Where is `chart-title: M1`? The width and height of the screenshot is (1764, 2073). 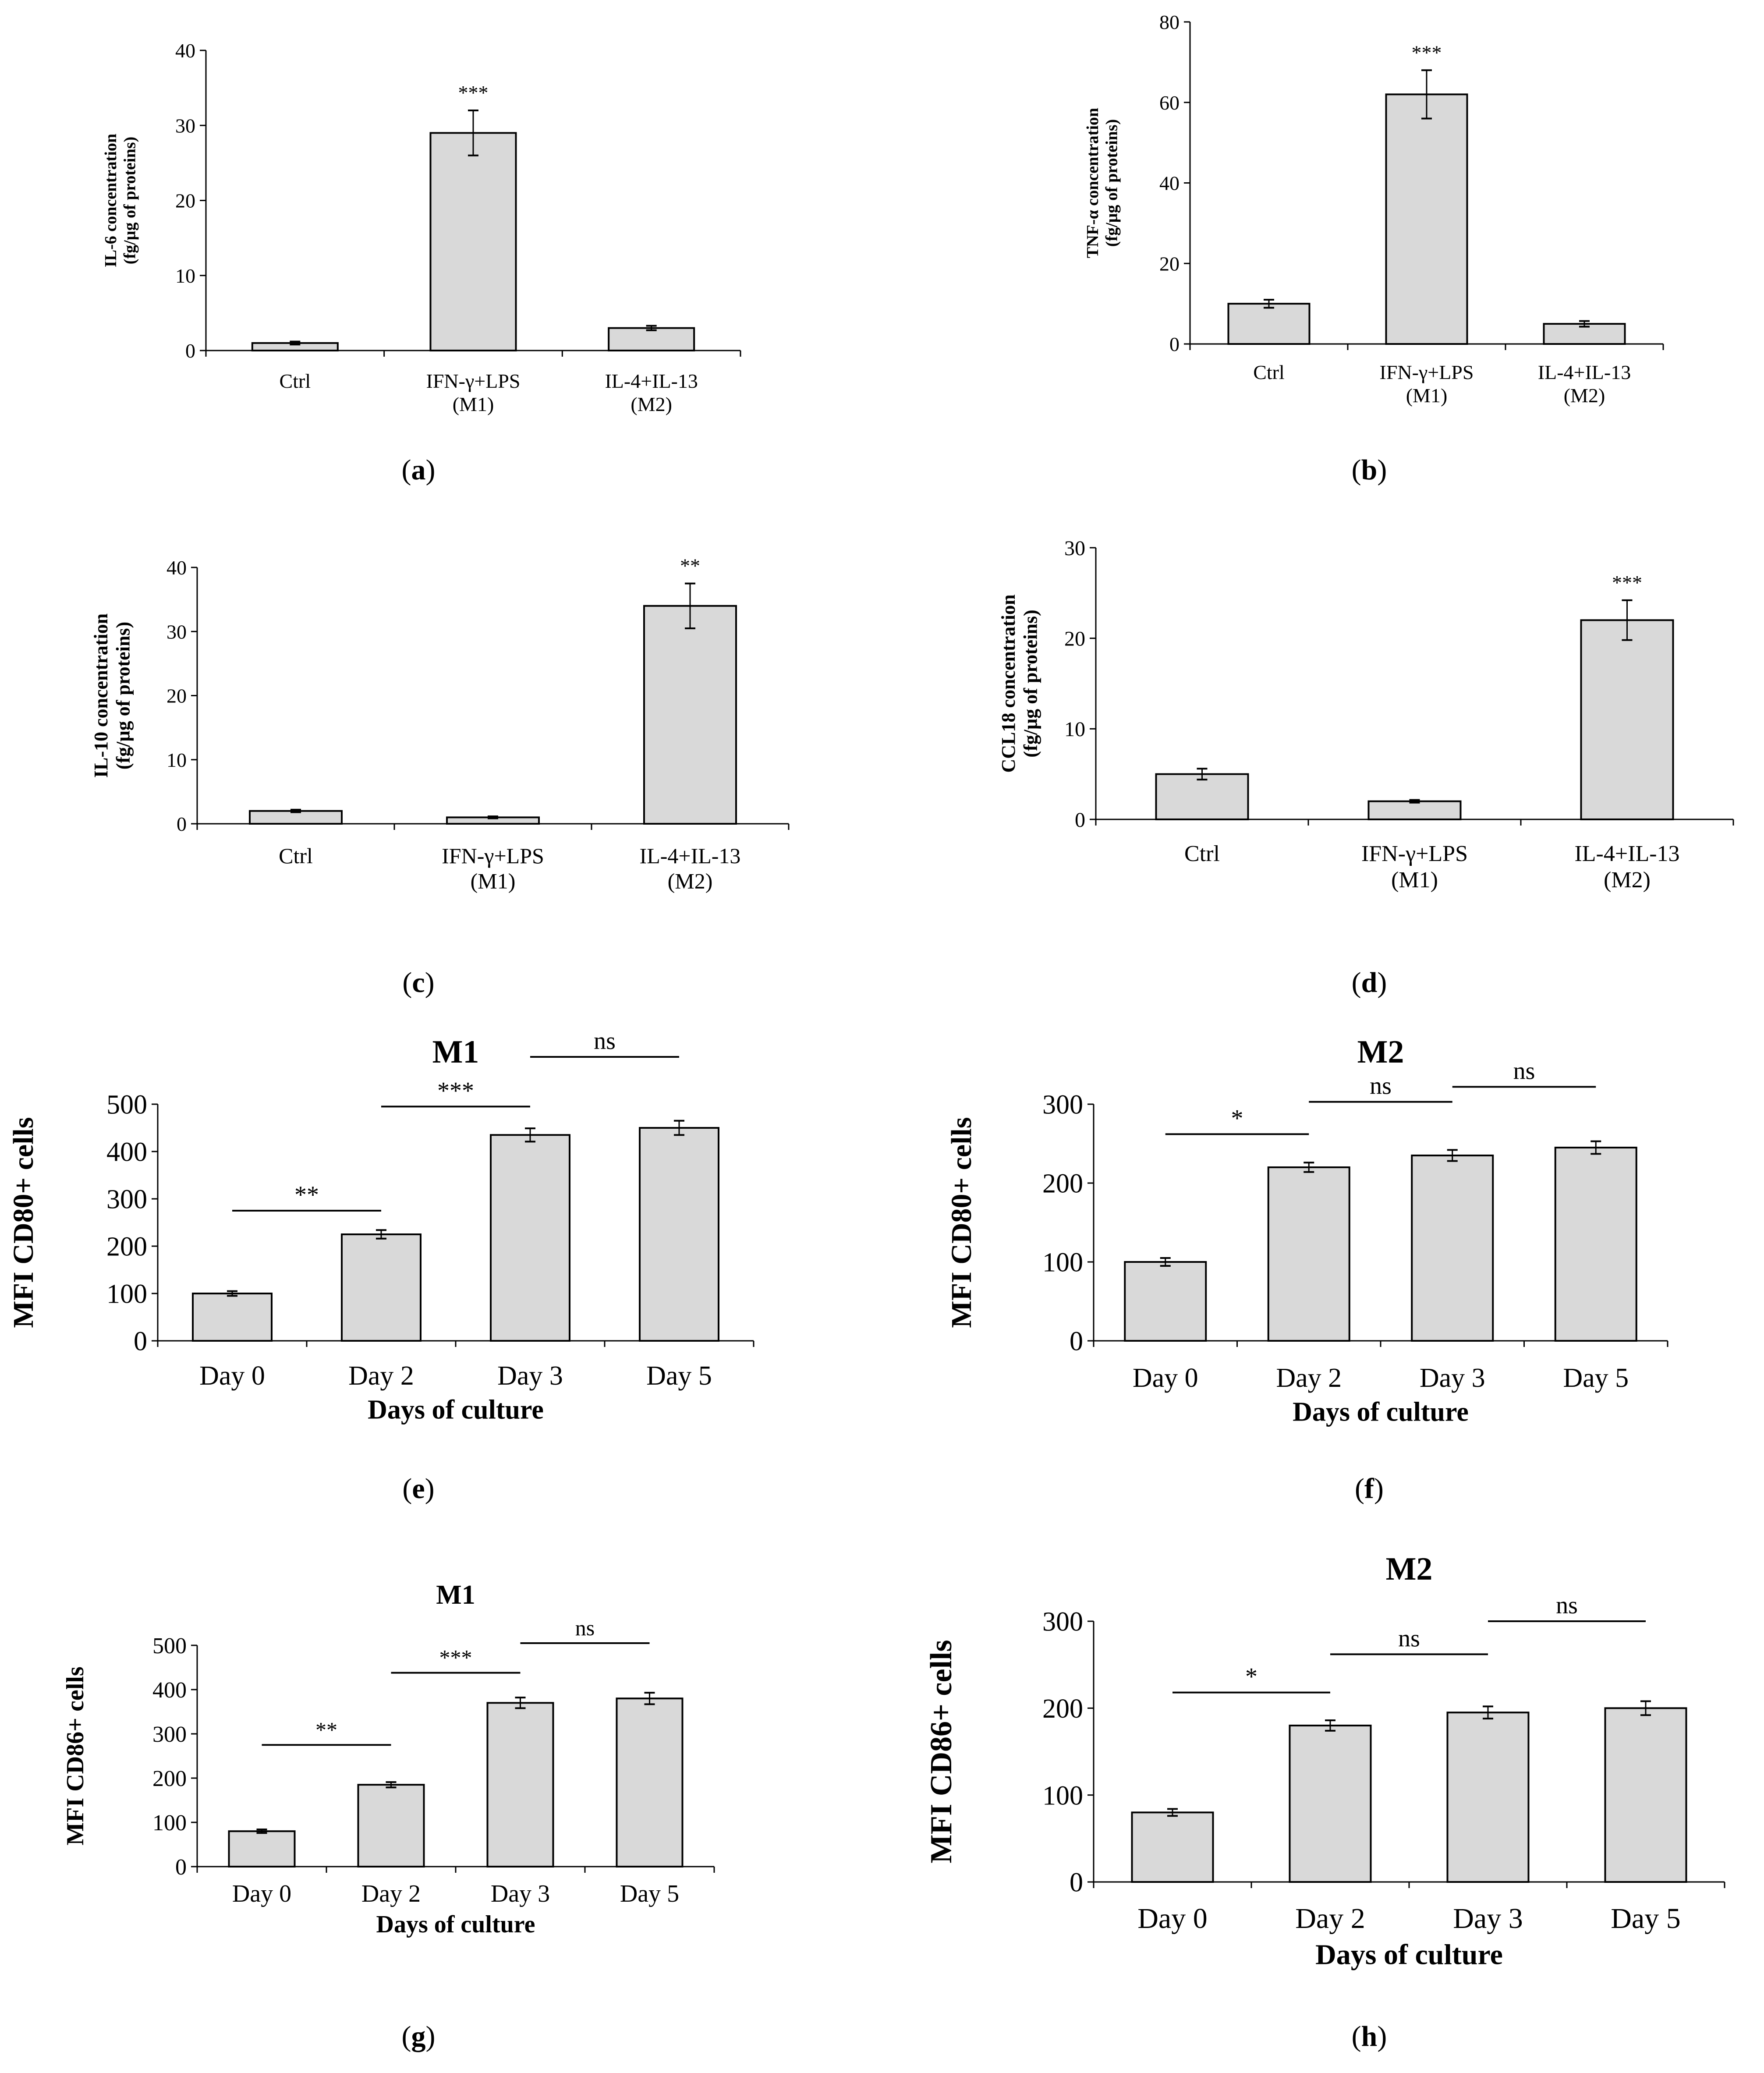
chart-title: M1 is located at coordinates (456, 1052).